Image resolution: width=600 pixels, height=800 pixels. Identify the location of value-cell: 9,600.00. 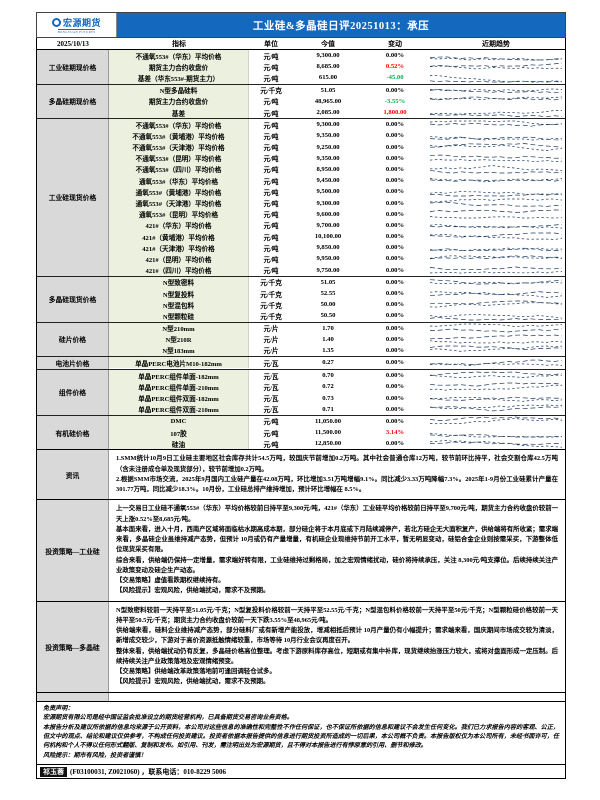
(328, 214).